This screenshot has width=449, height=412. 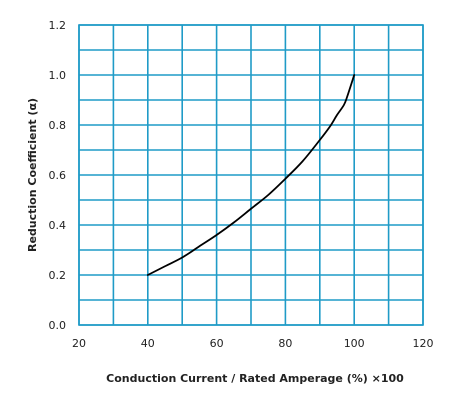 I want to click on y-tick-label: 0.4, so click(x=58, y=225).